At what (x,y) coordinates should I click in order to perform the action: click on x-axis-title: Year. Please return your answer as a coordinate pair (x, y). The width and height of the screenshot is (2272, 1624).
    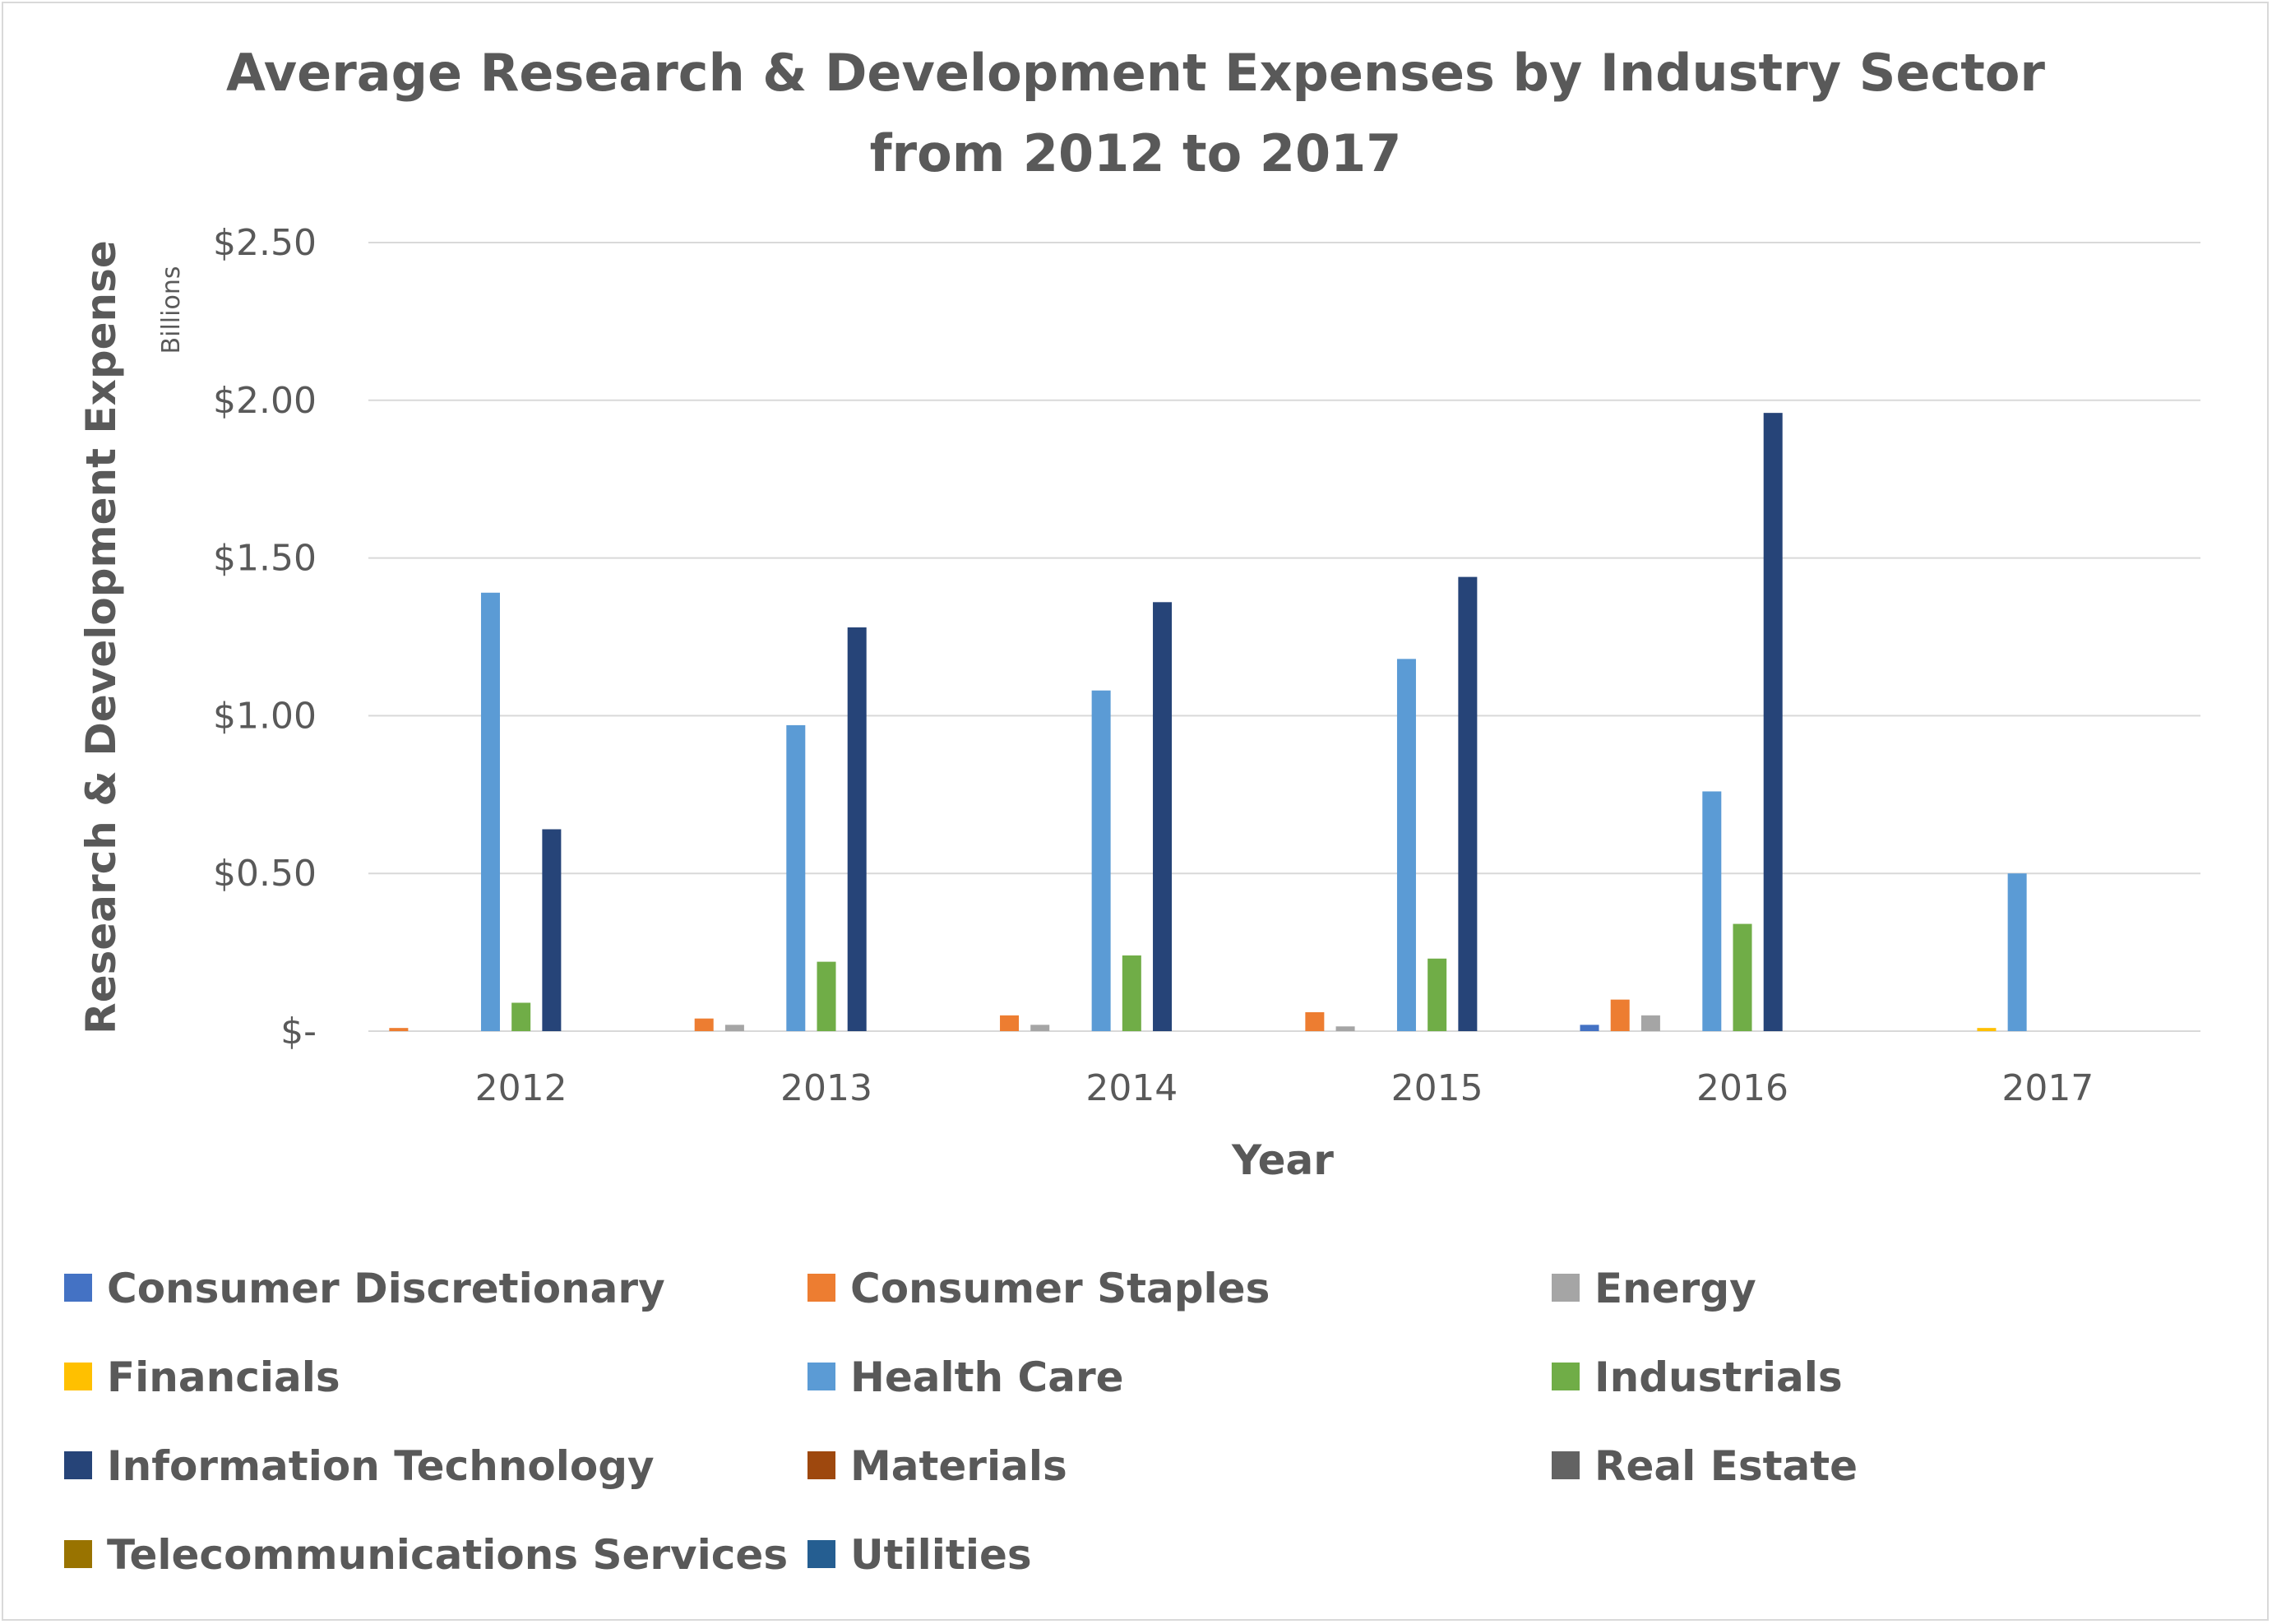
    Looking at the image, I should click on (1283, 1160).